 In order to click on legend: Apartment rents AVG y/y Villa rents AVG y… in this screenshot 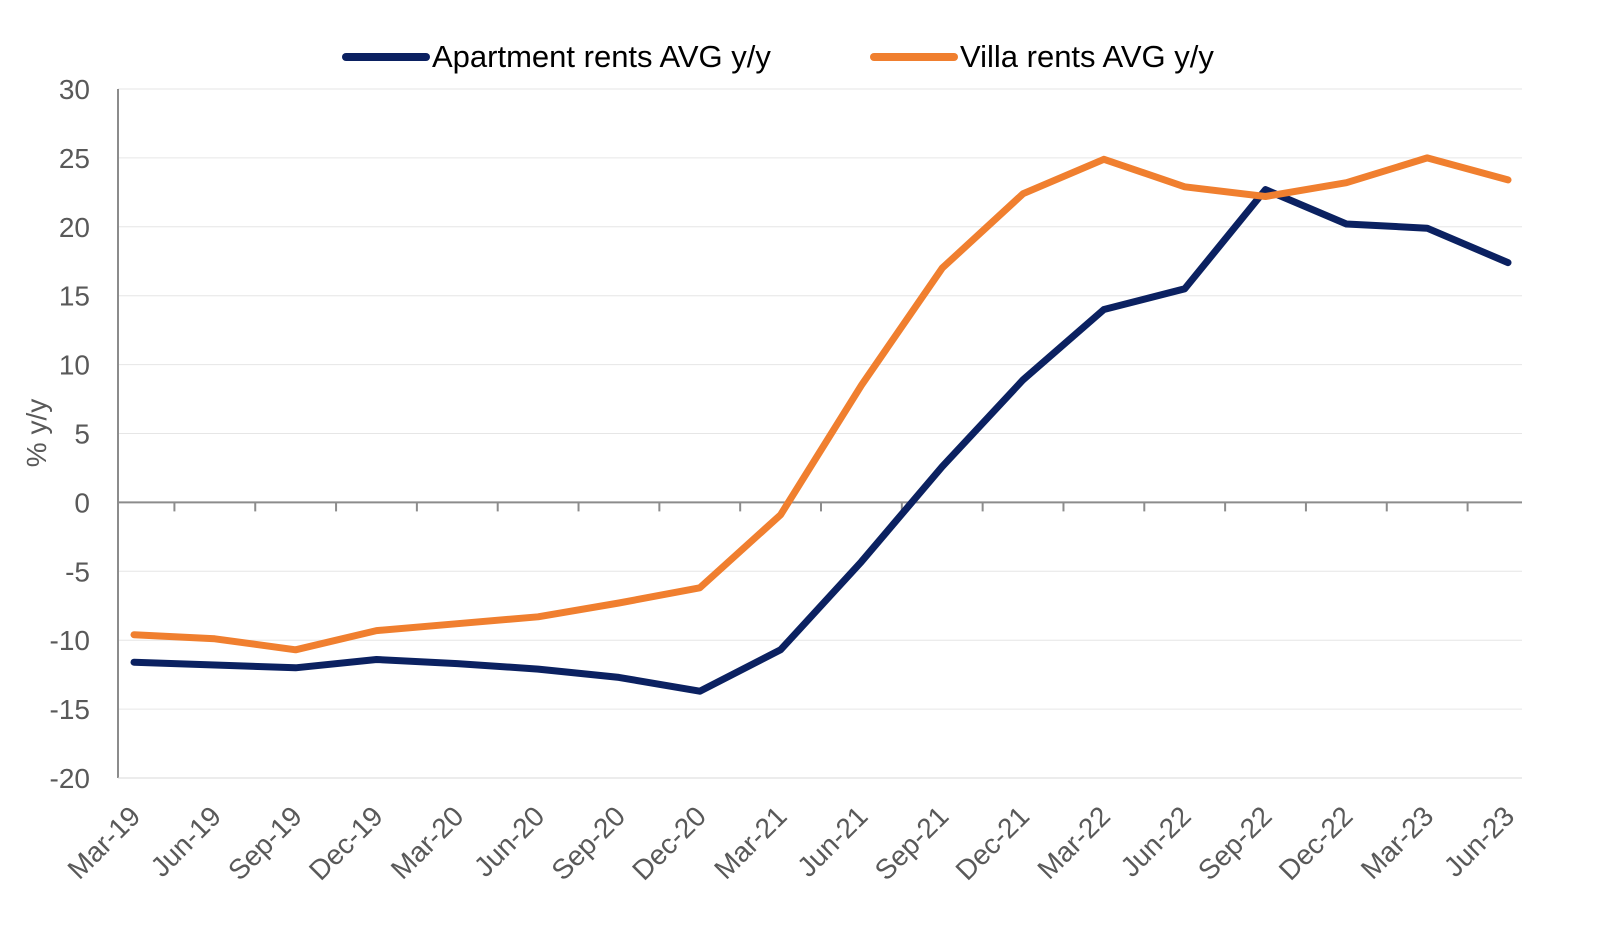, I will do `click(778, 56)`.